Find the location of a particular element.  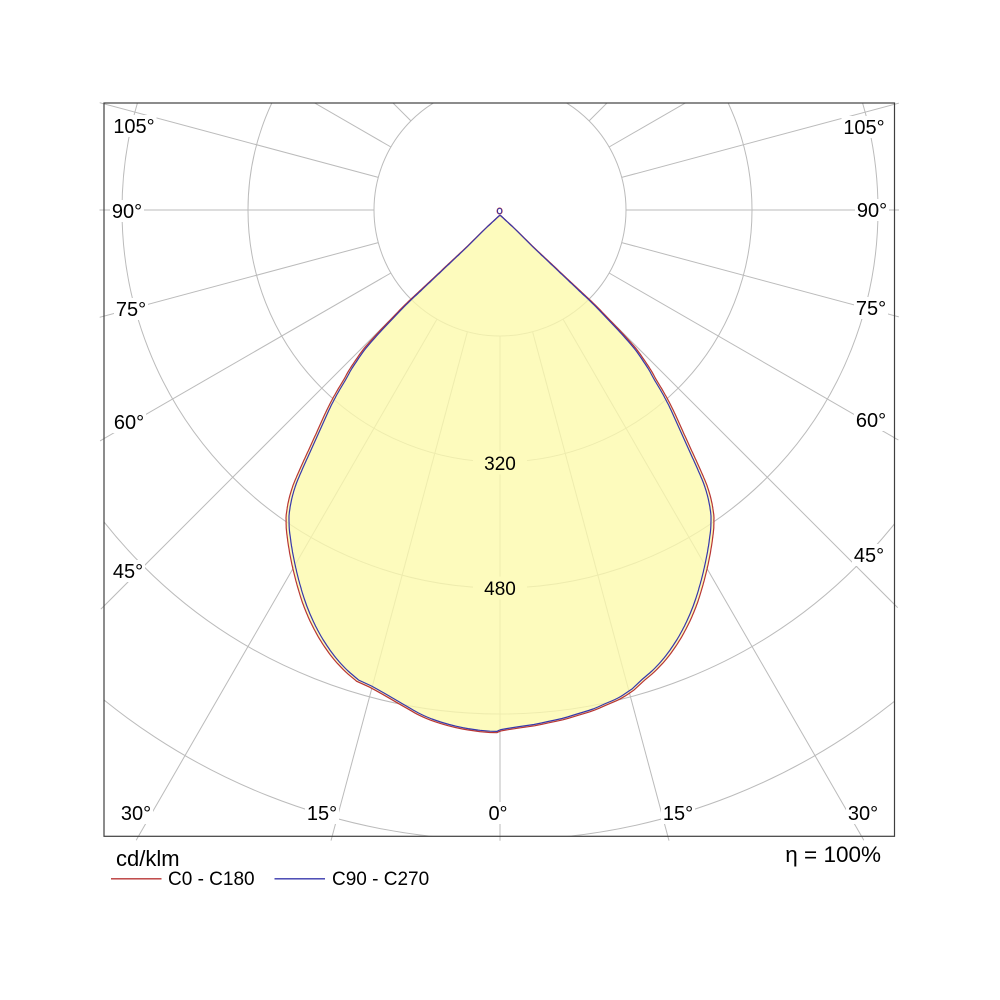

svg-text: C90 - C270 is located at coordinates (380, 879).